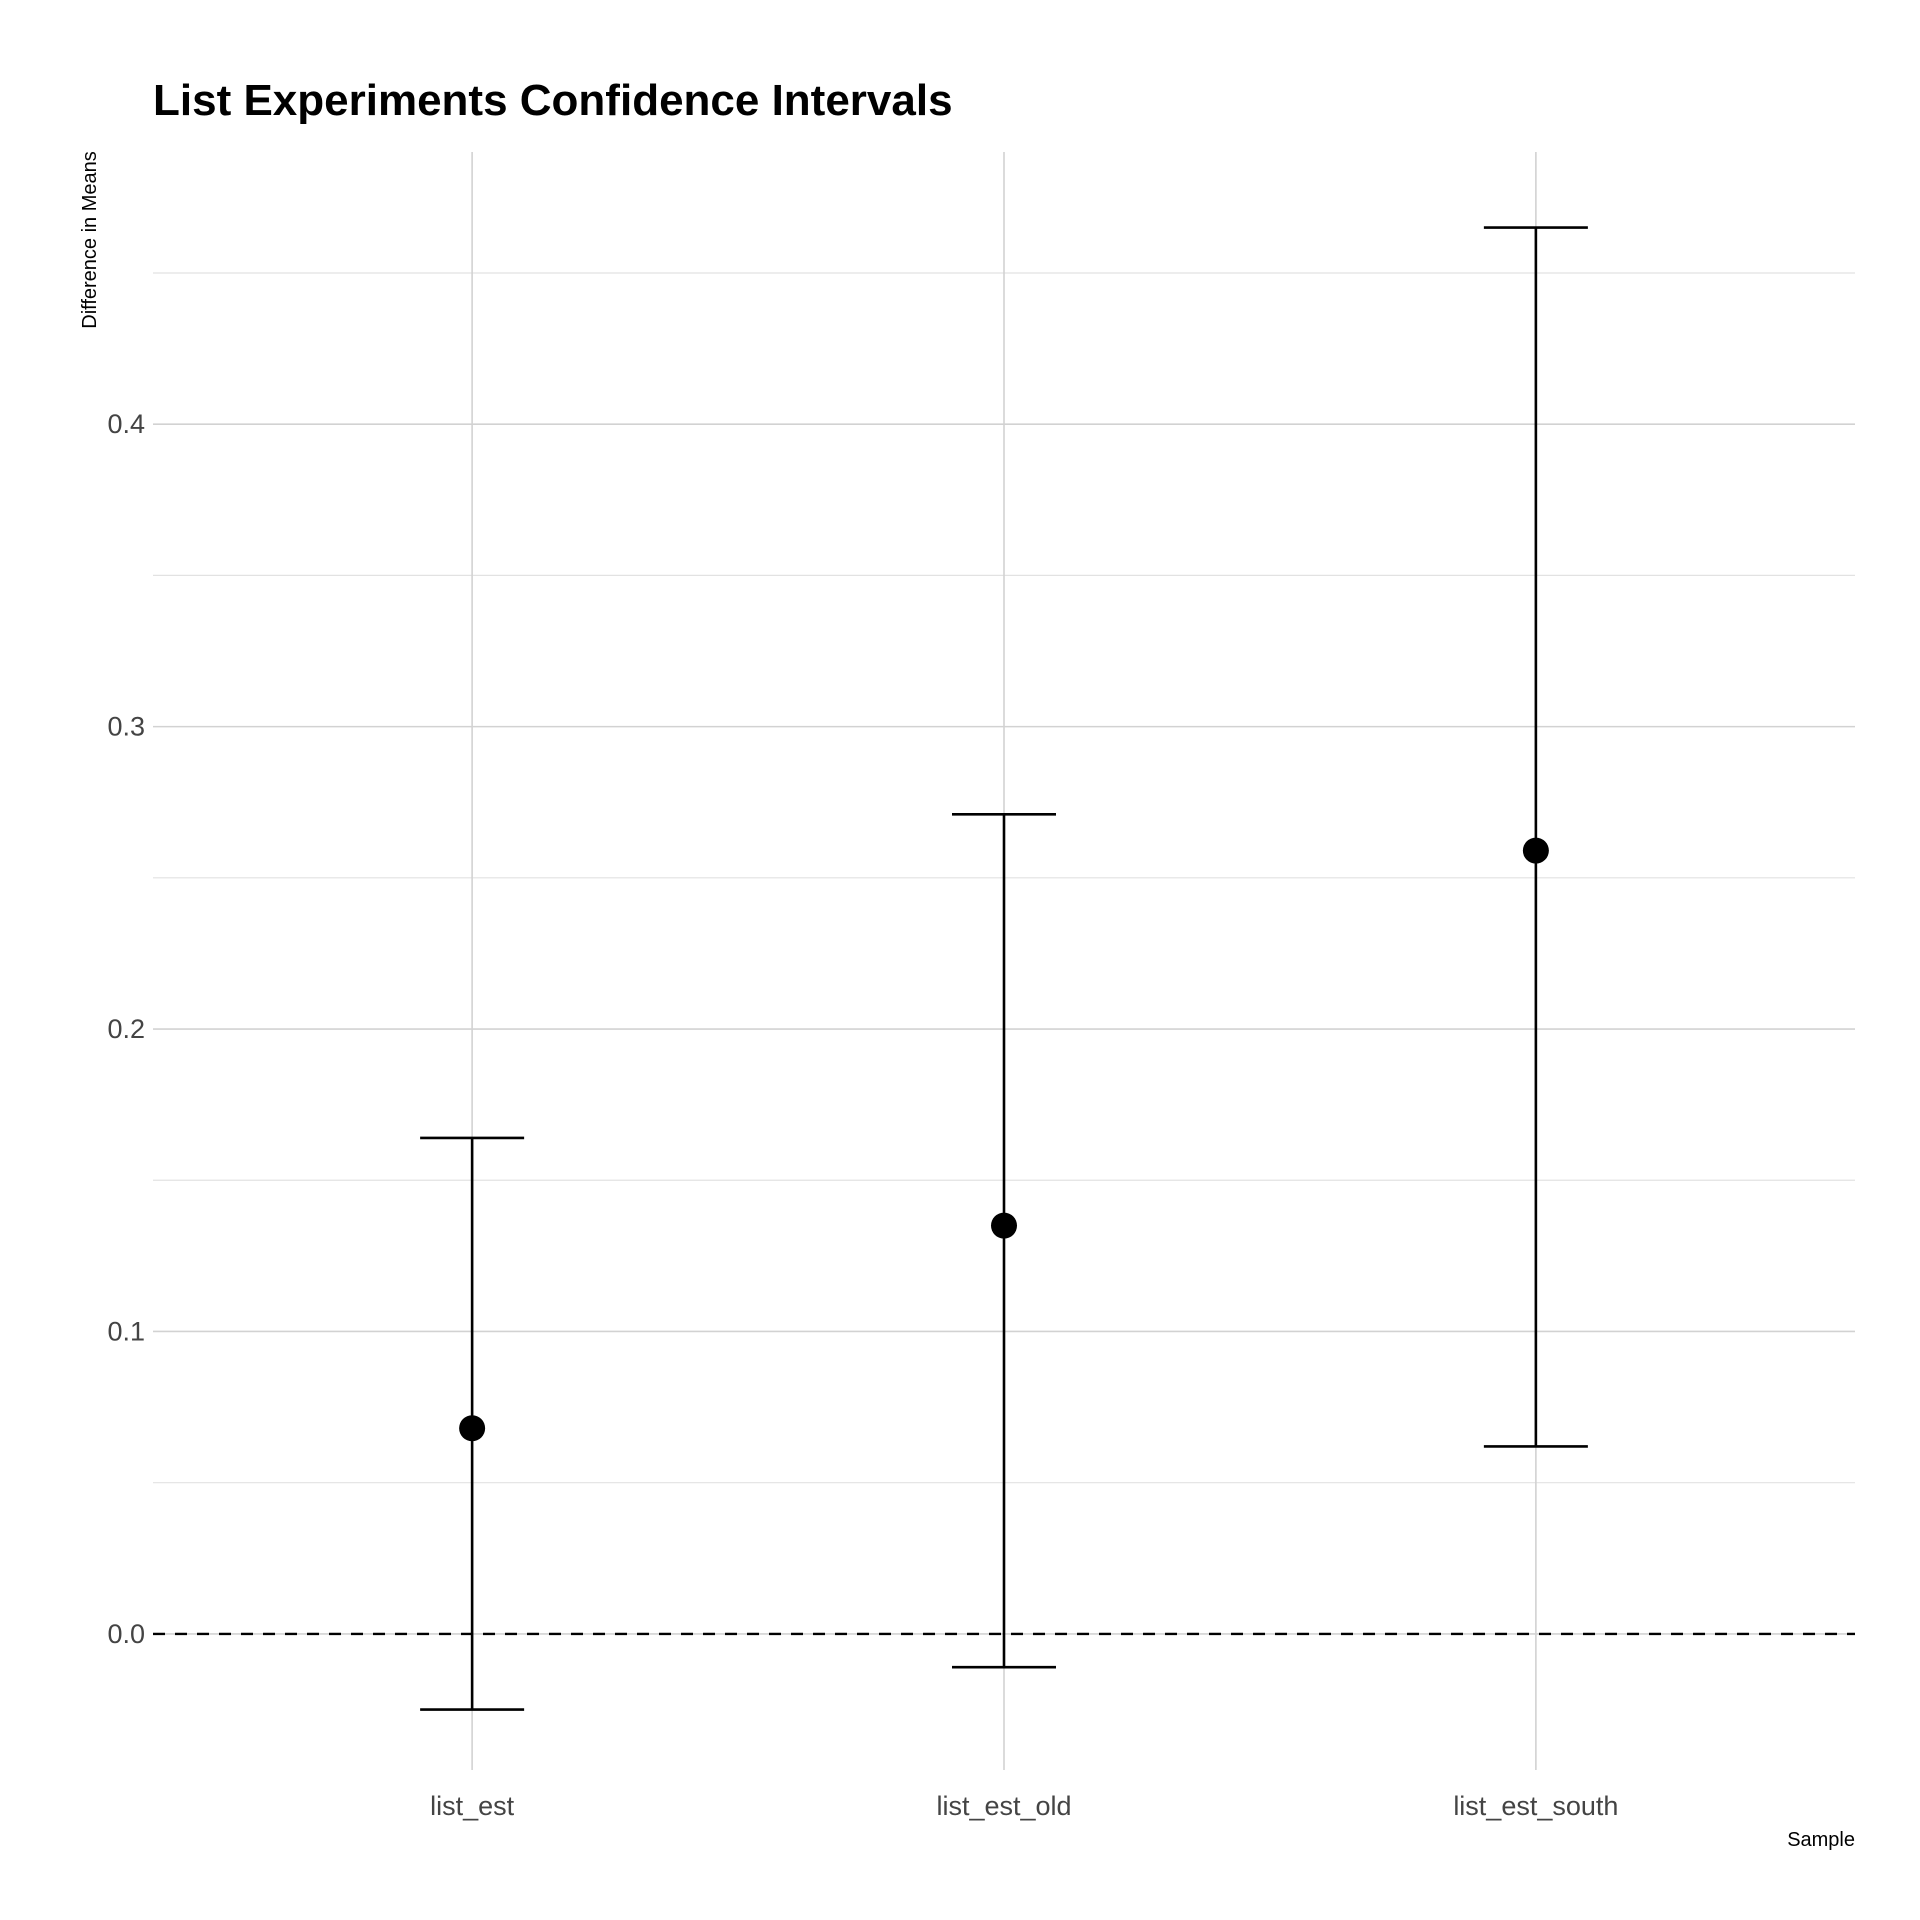 The height and width of the screenshot is (1920, 1920). I want to click on x-axis-title: Sample, so click(1821, 1840).